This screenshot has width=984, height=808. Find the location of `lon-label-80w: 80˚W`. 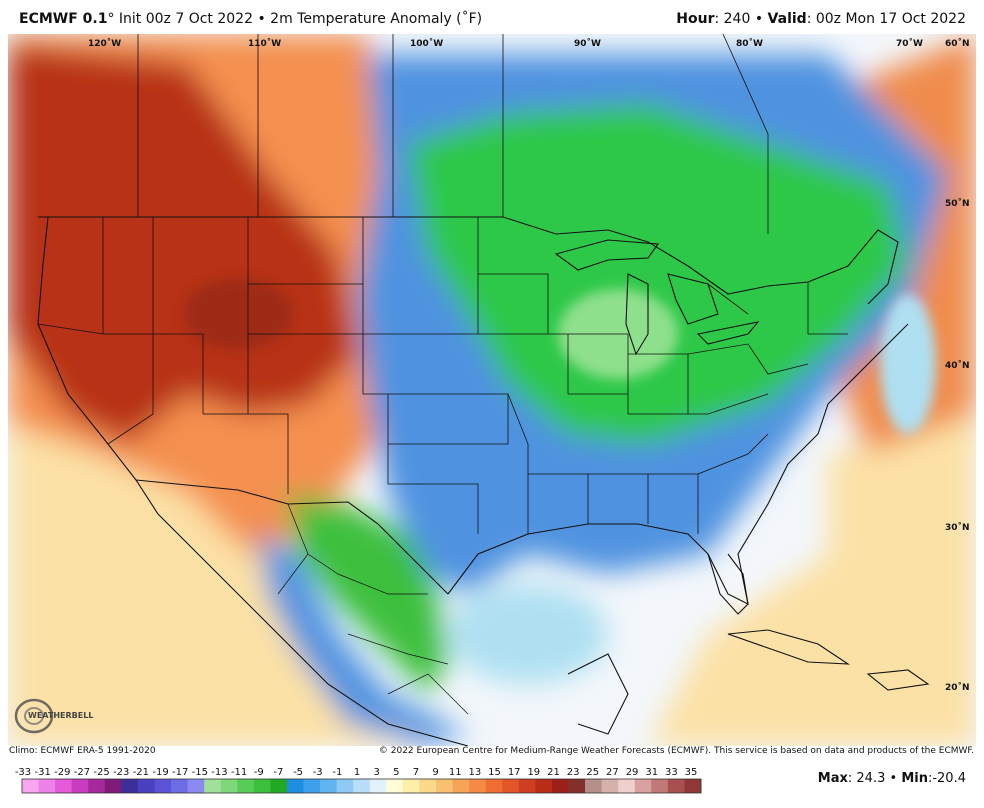

lon-label-80w: 80˚W is located at coordinates (749, 43).